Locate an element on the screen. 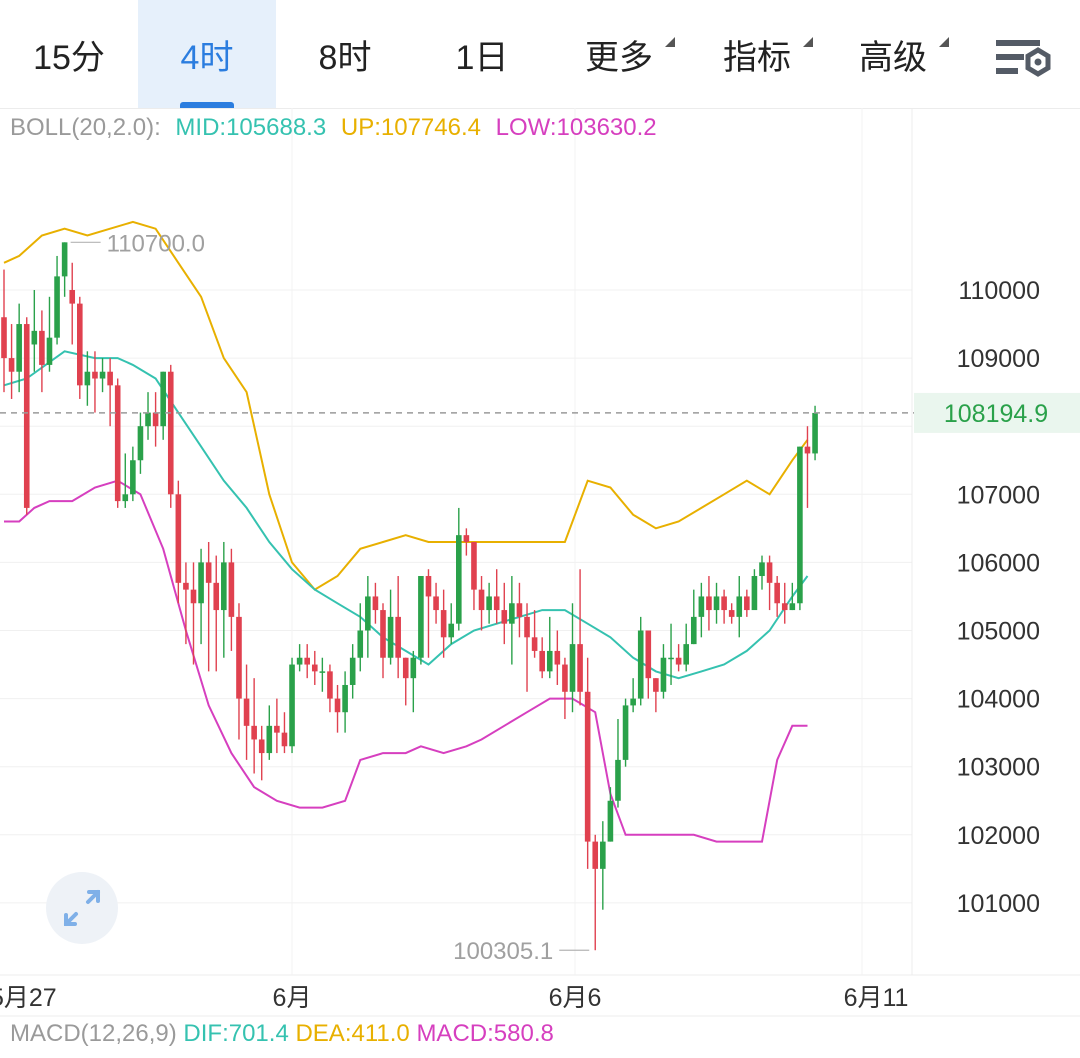 The width and height of the screenshot is (1080, 1058). expand-icon is located at coordinates (82, 908).